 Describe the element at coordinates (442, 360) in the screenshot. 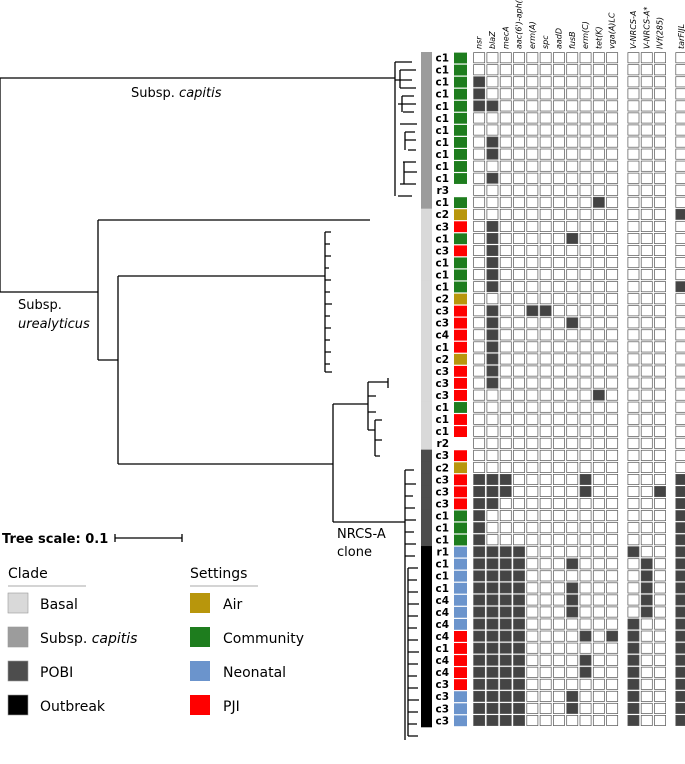

I see `isolate-label: c2` at that location.